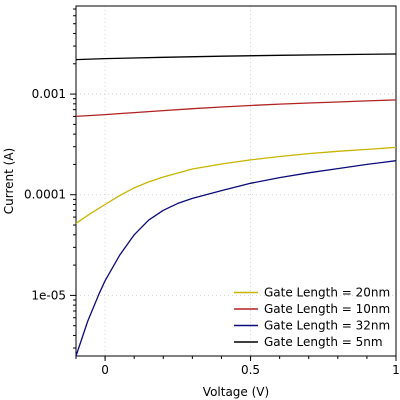 The width and height of the screenshot is (400, 400). Describe the element at coordinates (327, 326) in the screenshot. I see `legend-label: Gate Length = 32nm` at that location.